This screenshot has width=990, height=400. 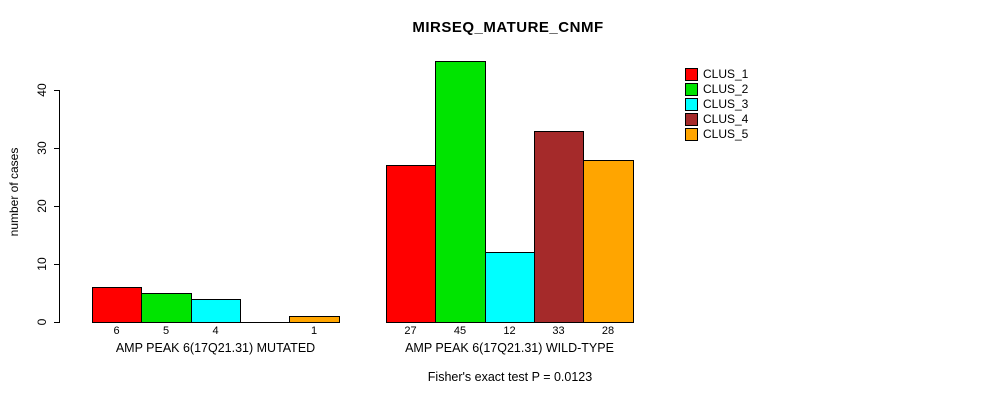 What do you see at coordinates (166, 331) in the screenshot?
I see `bar-value-label: 5` at bounding box center [166, 331].